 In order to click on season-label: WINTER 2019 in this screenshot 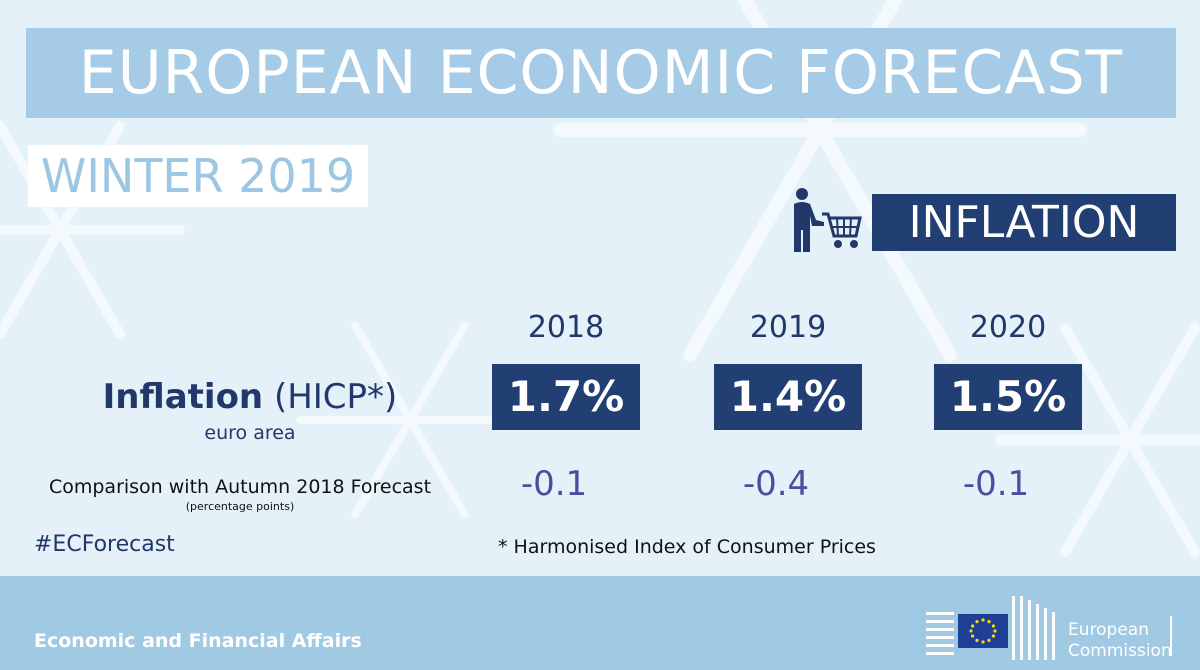, I will do `click(198, 176)`.